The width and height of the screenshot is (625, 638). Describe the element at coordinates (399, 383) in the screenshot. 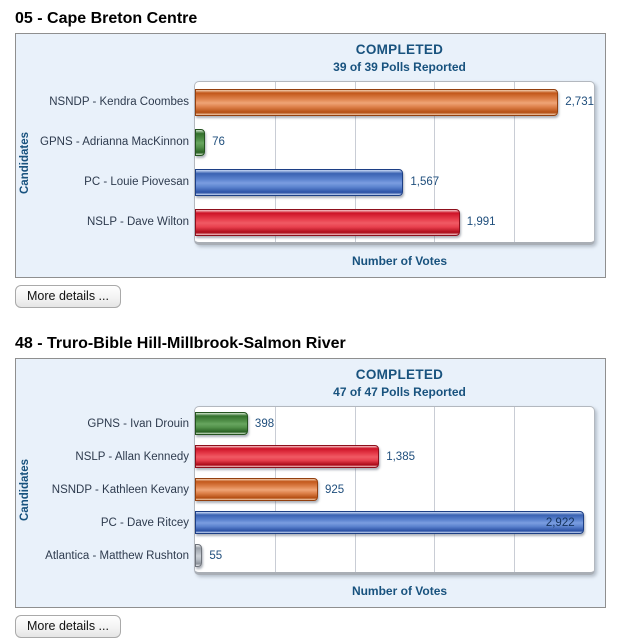

I see `chart-status-header: COMPLETED 47 of 47 Polls Reported` at that location.